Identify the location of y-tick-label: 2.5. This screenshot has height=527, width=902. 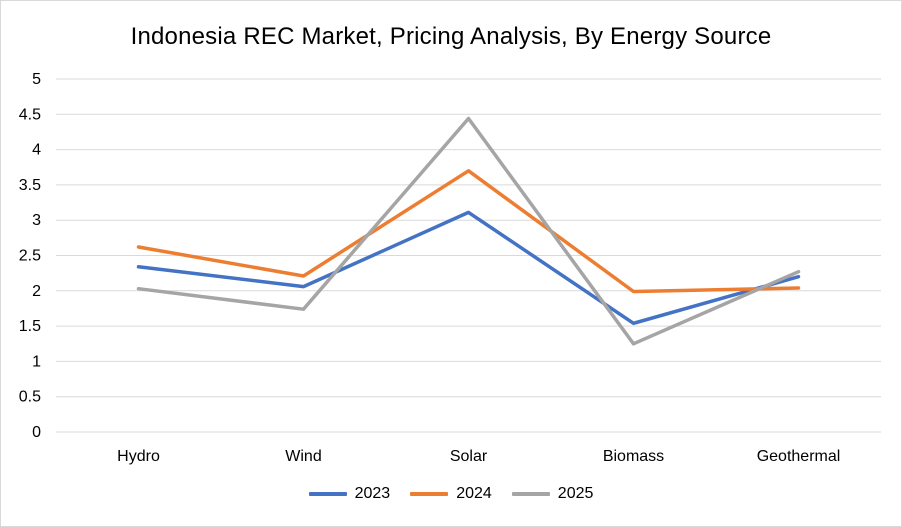
(30, 256).